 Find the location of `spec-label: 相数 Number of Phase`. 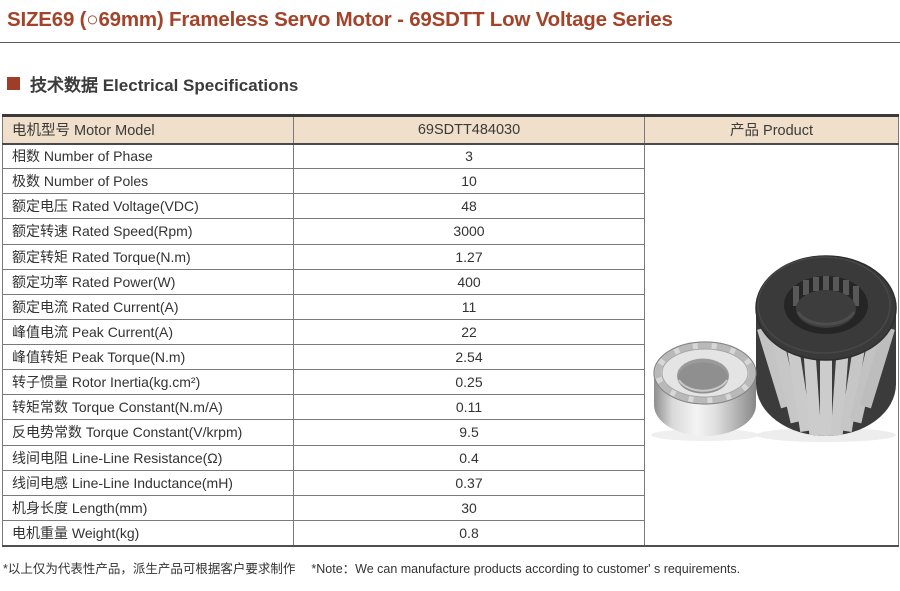

spec-label: 相数 Number of Phase is located at coordinates (148, 156).